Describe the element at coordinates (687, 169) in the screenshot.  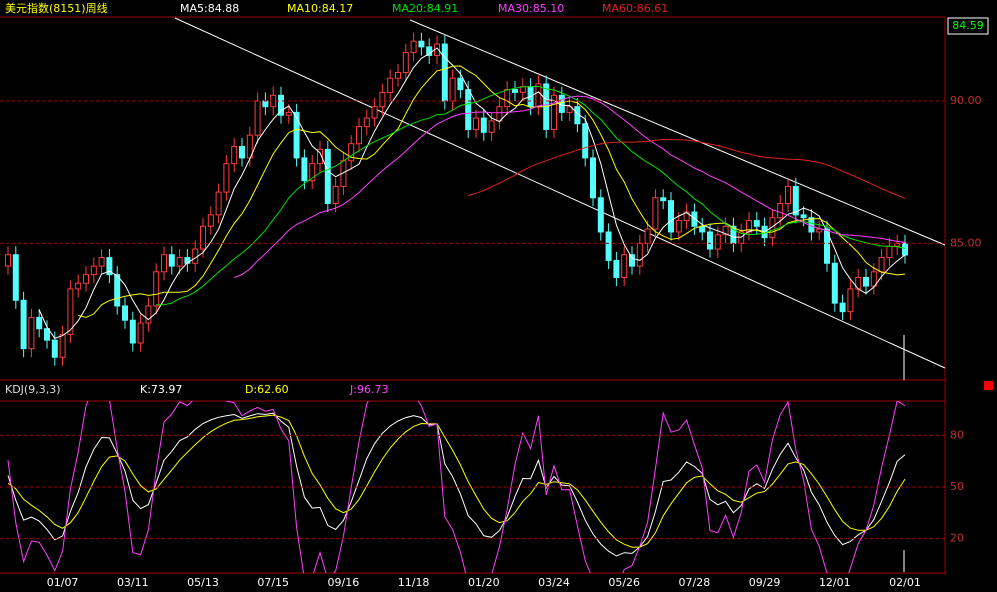
I see `ma-line` at that location.